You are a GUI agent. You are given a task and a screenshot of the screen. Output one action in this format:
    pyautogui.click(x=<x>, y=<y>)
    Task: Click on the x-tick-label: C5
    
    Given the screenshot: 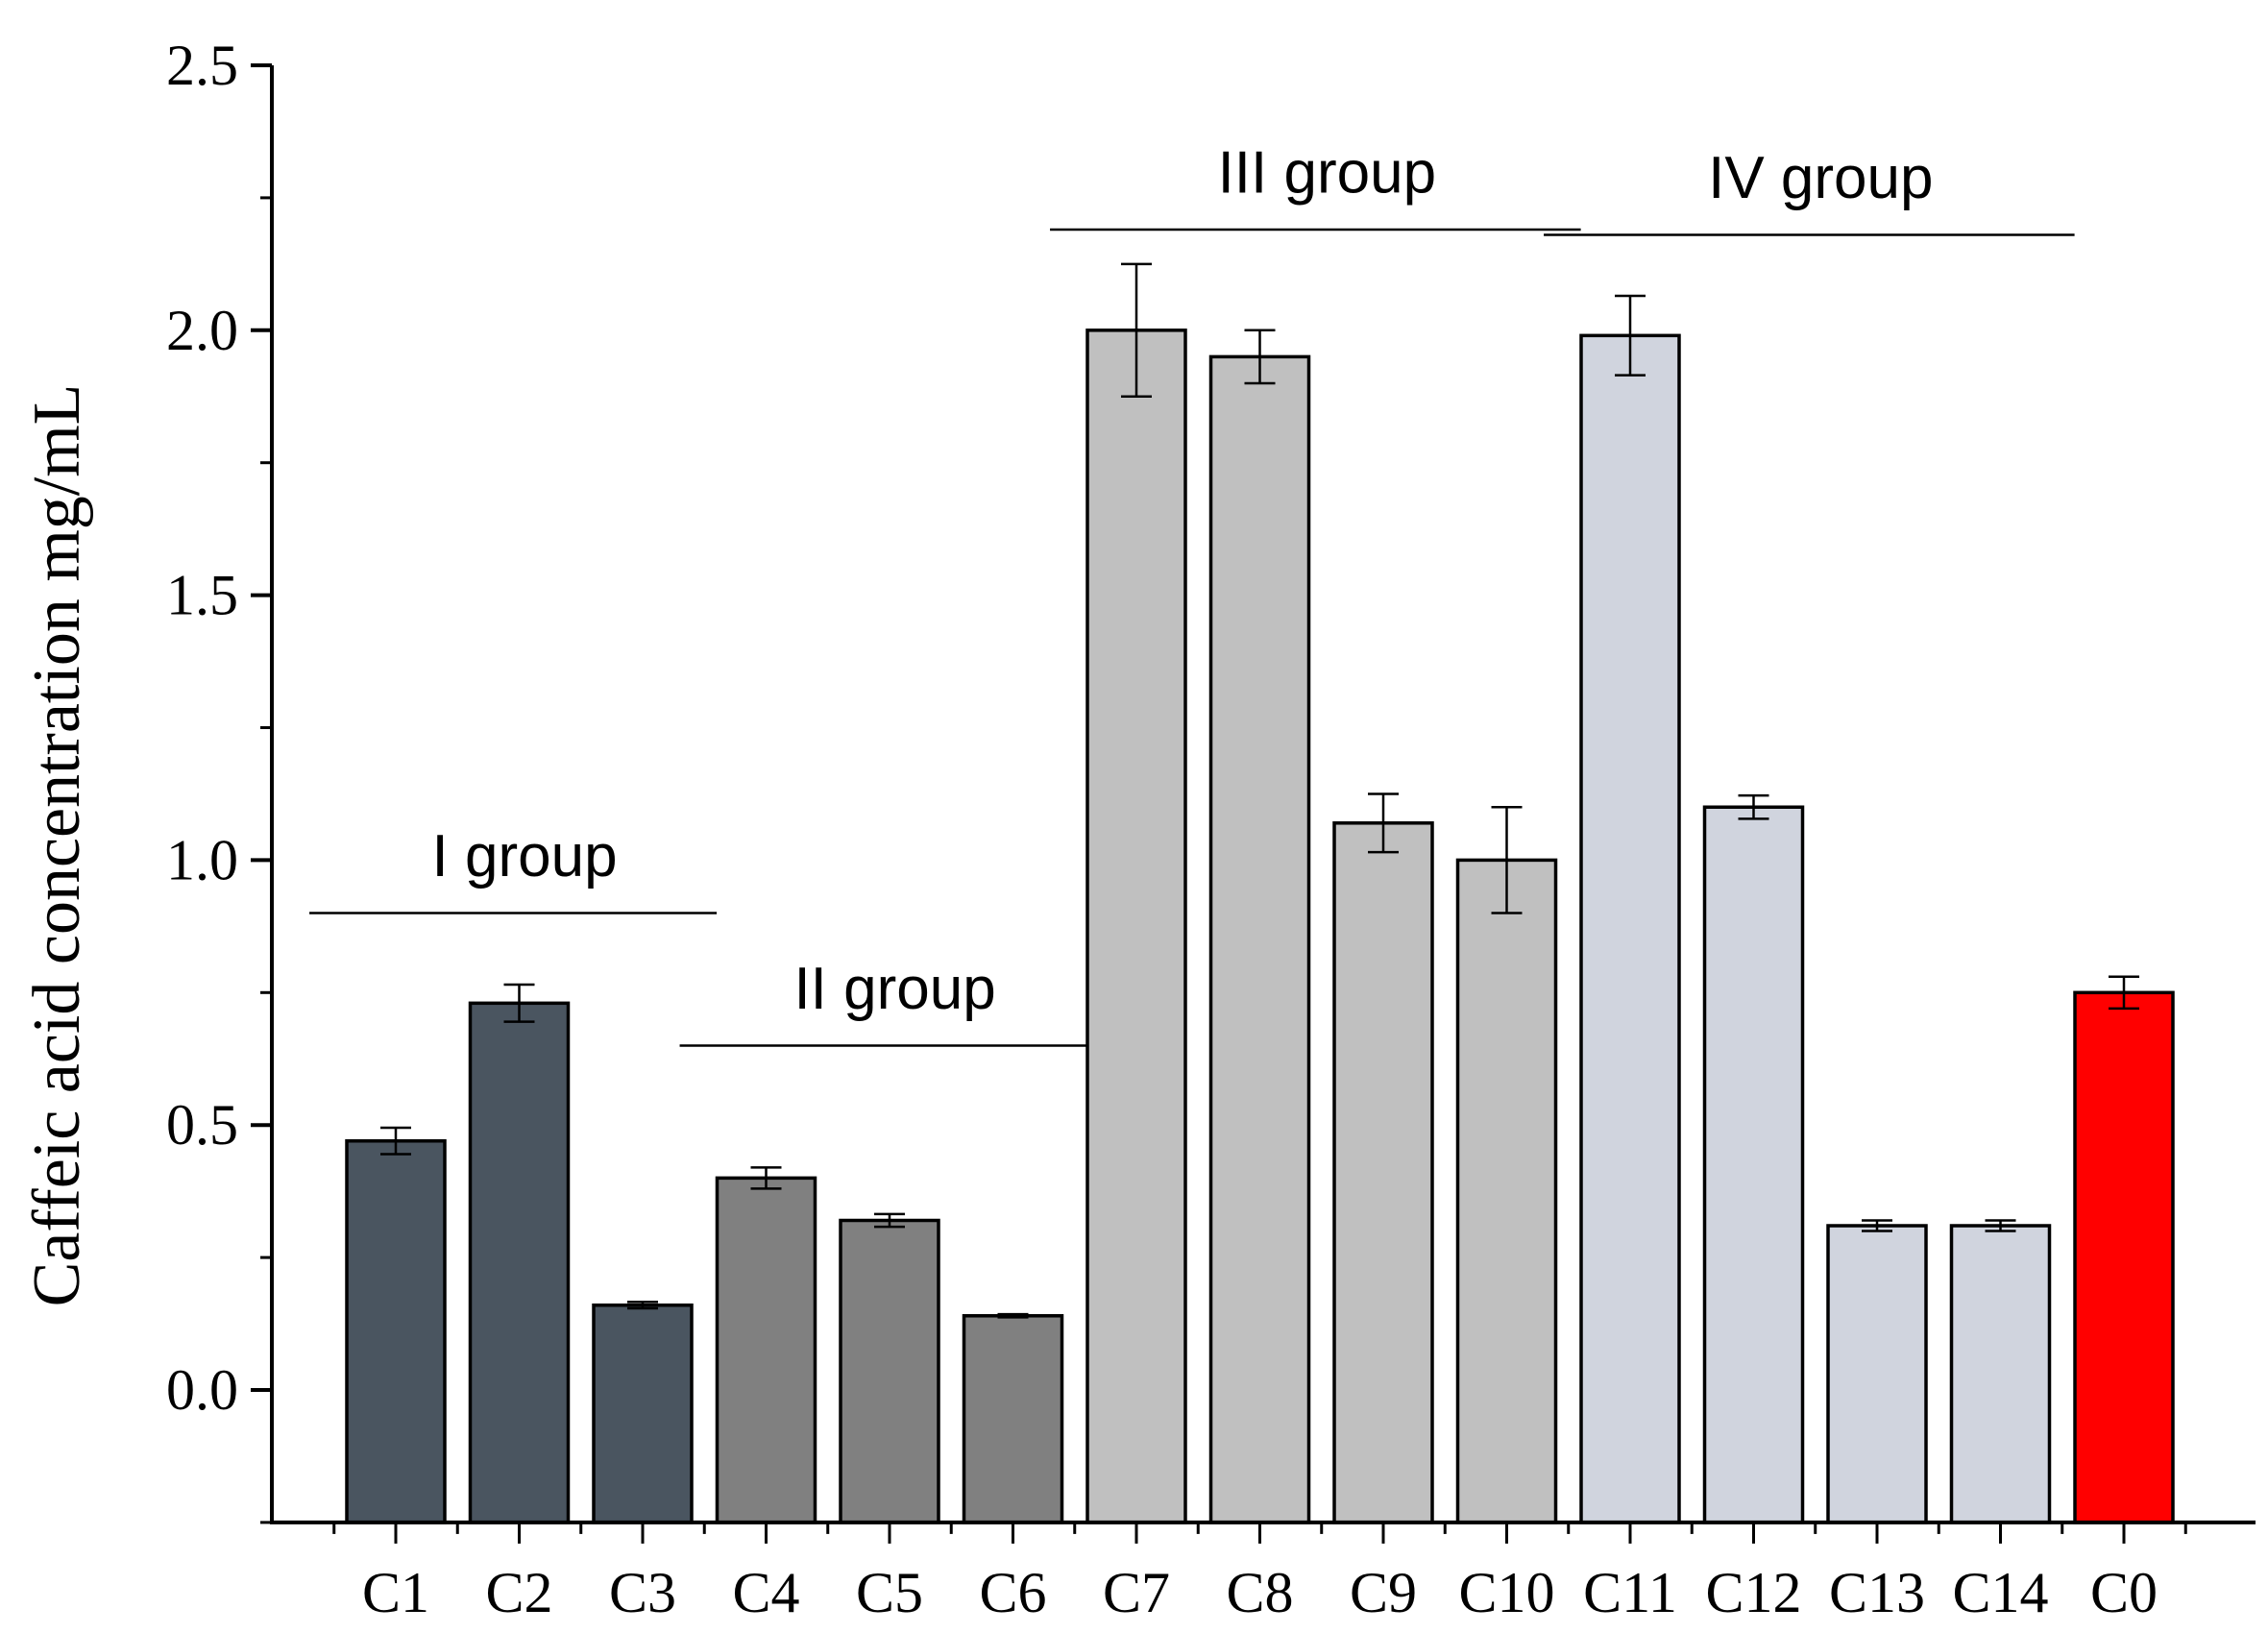 What is the action you would take?
    pyautogui.click(x=889, y=1592)
    